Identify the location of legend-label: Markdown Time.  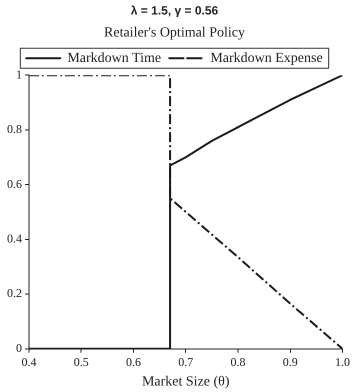
(114, 58).